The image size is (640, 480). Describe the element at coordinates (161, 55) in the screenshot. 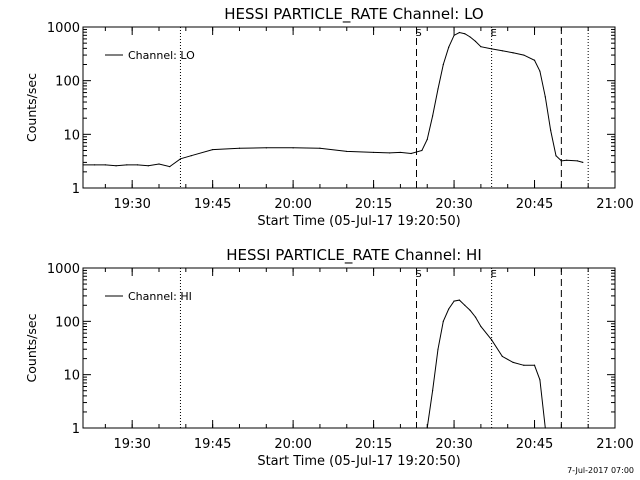

I see `legend-label: Channel: LO` at that location.